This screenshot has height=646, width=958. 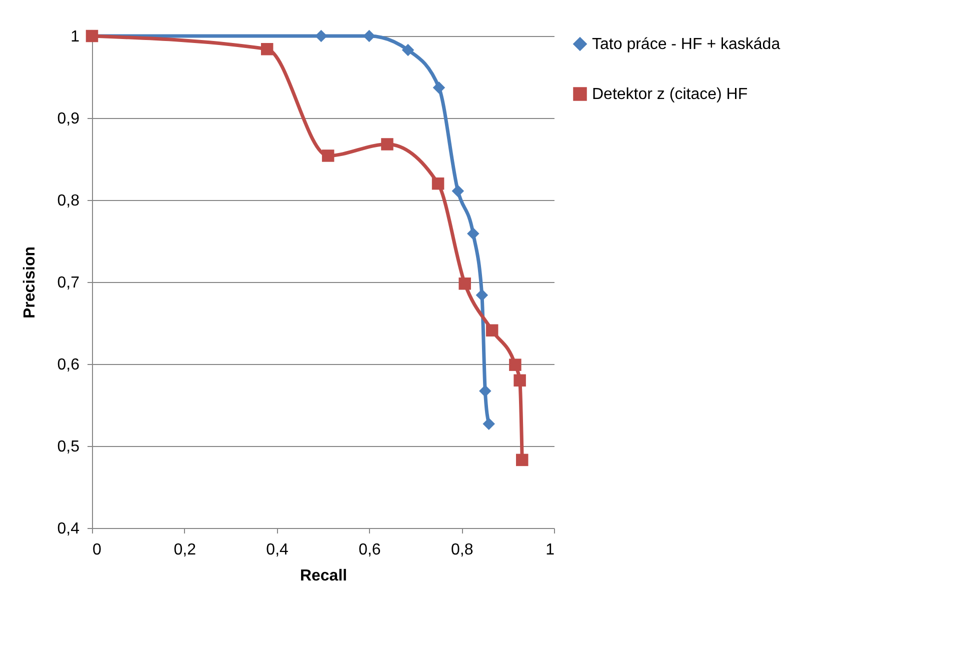 I want to click on y-tick-label: 0,7, so click(x=68, y=283).